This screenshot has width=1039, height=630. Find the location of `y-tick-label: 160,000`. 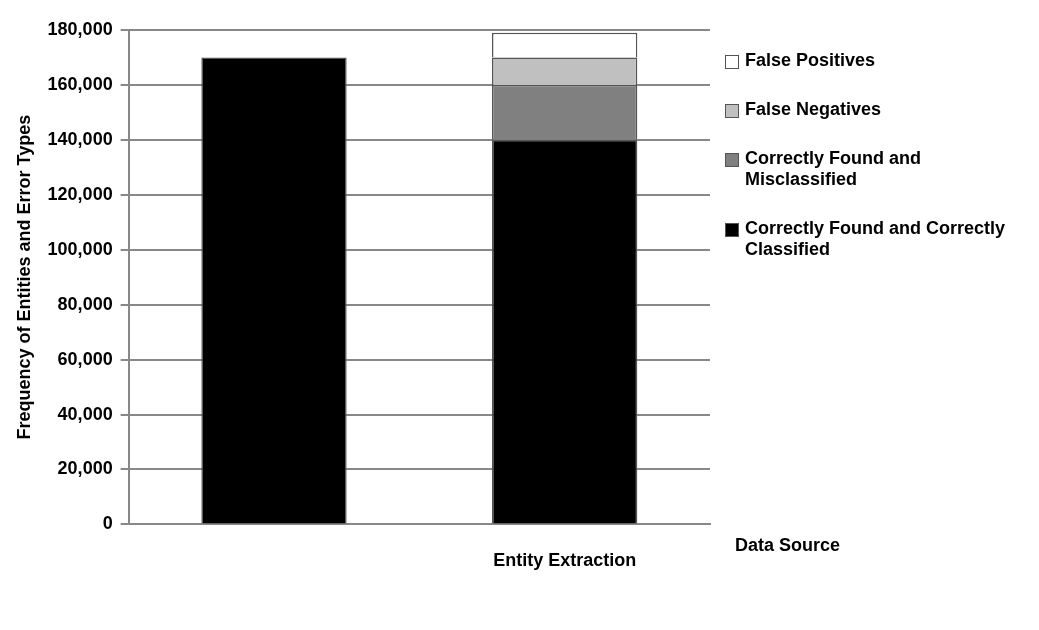

y-tick-label: 160,000 is located at coordinates (80, 83).